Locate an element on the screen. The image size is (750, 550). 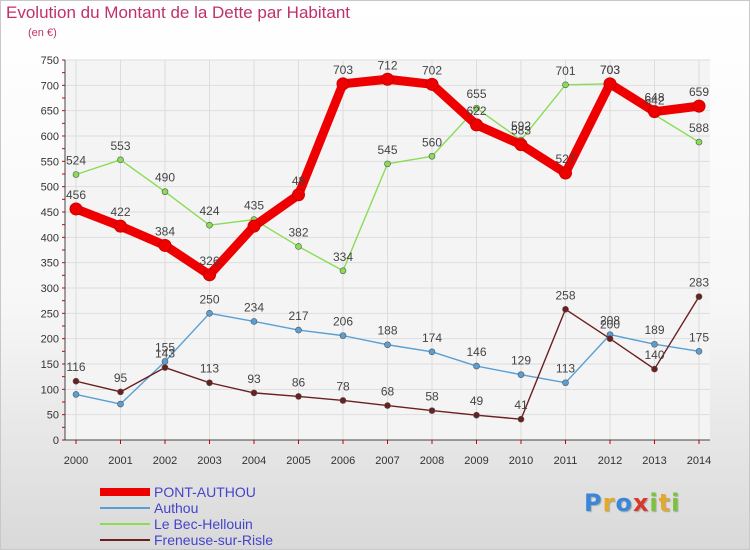
data-label-le-bec-hellouin: 560 is located at coordinates (432, 142).